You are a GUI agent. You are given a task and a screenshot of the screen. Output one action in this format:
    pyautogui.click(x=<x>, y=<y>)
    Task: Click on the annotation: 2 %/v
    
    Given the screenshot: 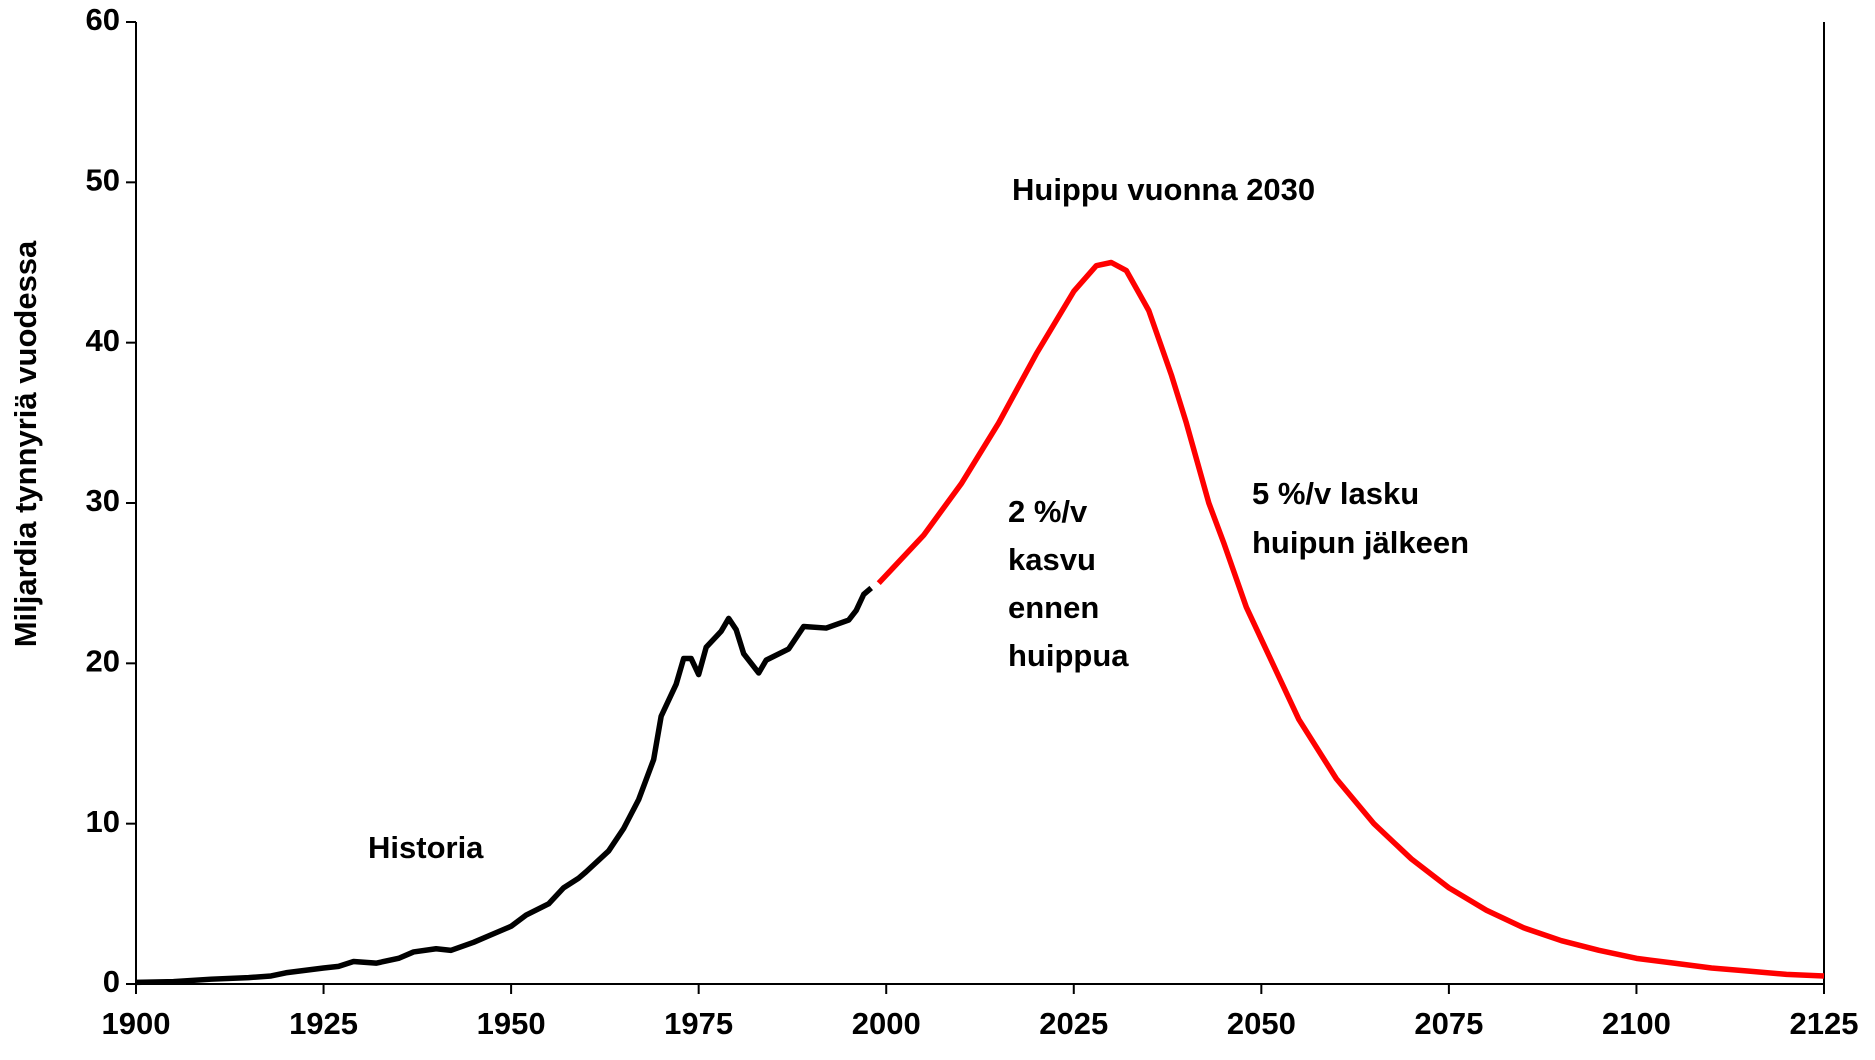 What is the action you would take?
    pyautogui.click(x=1048, y=511)
    